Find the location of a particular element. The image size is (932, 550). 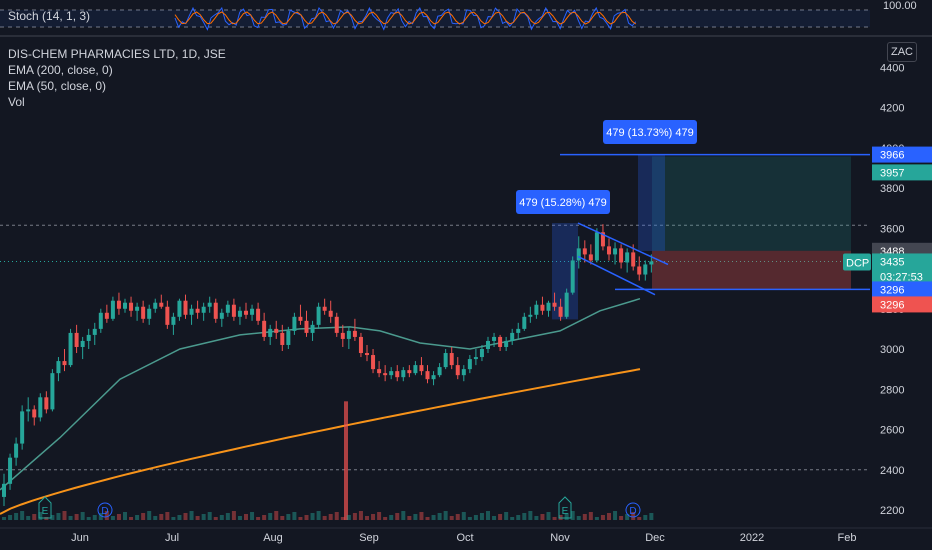

currency-button: ZAC is located at coordinates (902, 52).